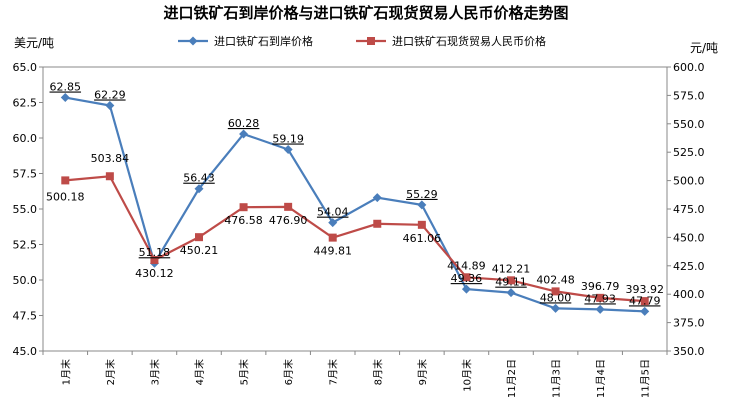 The width and height of the screenshot is (732, 416). Describe the element at coordinates (646, 378) in the screenshot. I see `x-tick-label: 11月5日` at that location.